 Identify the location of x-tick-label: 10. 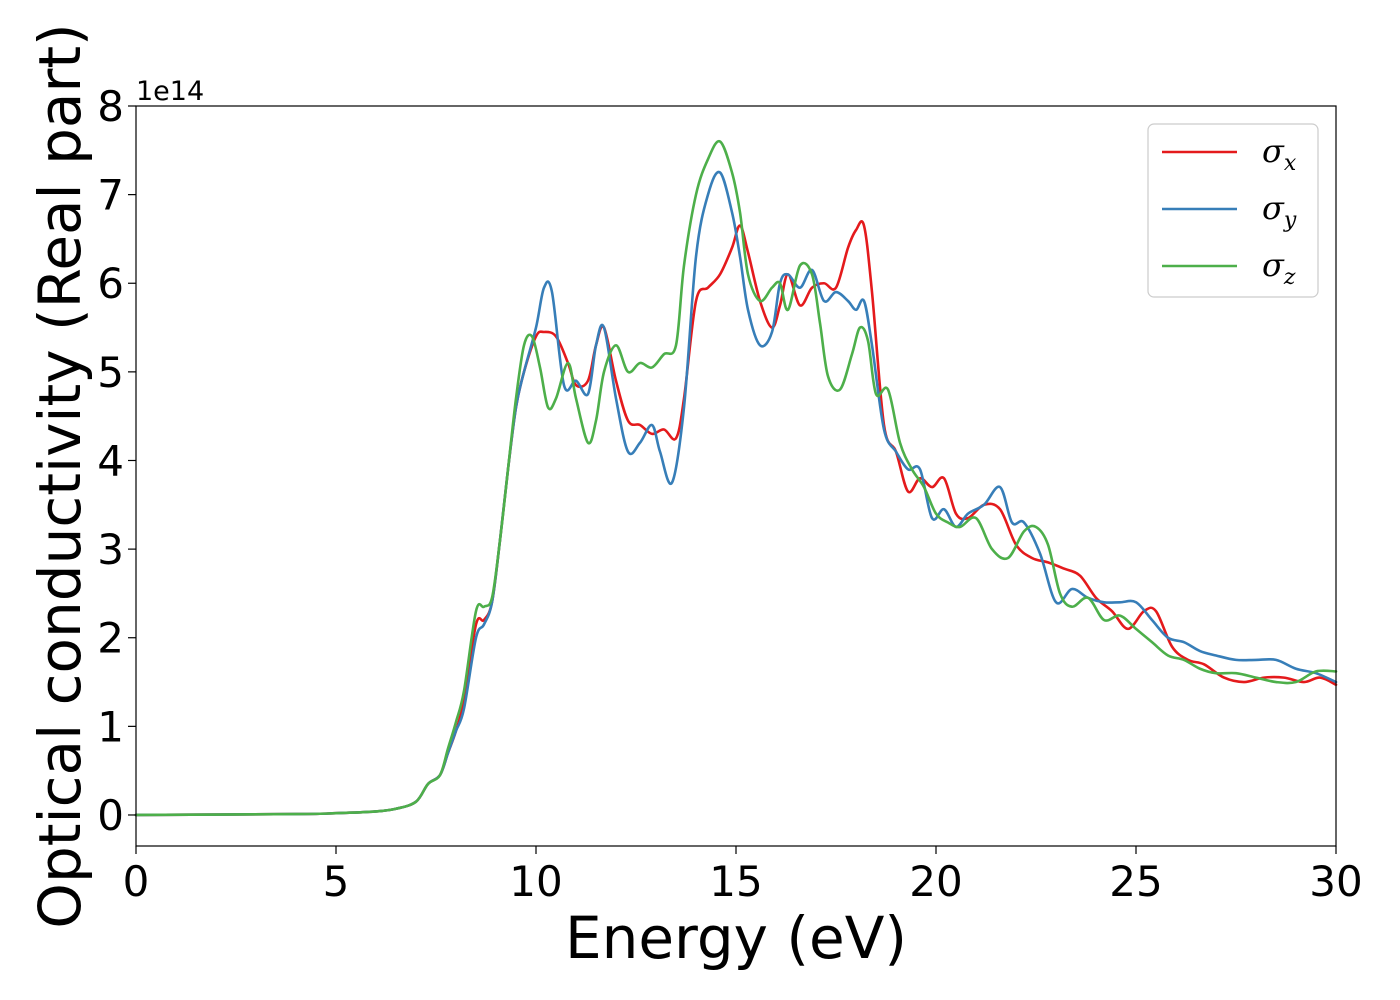
(535, 881).